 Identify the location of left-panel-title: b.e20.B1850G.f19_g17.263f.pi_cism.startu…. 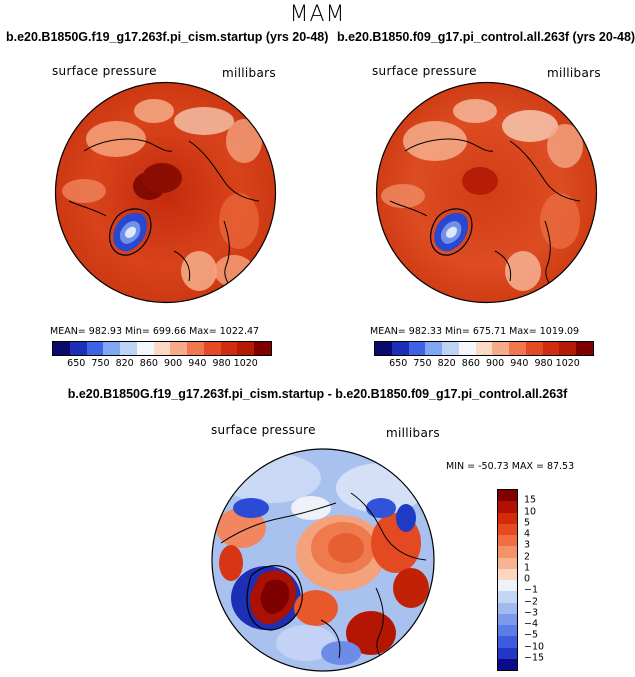
(167, 37).